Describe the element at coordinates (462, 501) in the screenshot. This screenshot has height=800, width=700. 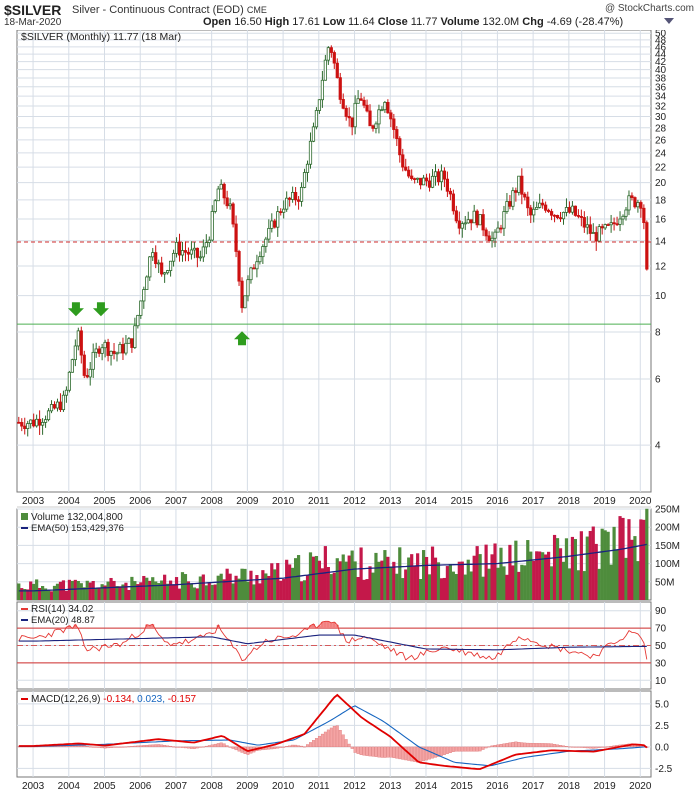
I see `x-tick-label: 2015` at that location.